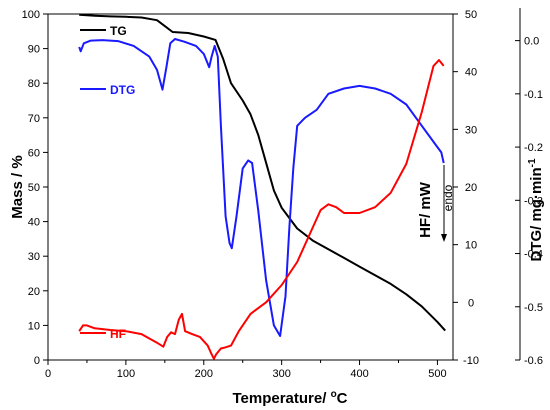 Image resolution: width=550 pixels, height=410 pixels. What do you see at coordinates (471, 246) in the screenshot?
I see `y-hf-tick-label: 10` at bounding box center [471, 246].